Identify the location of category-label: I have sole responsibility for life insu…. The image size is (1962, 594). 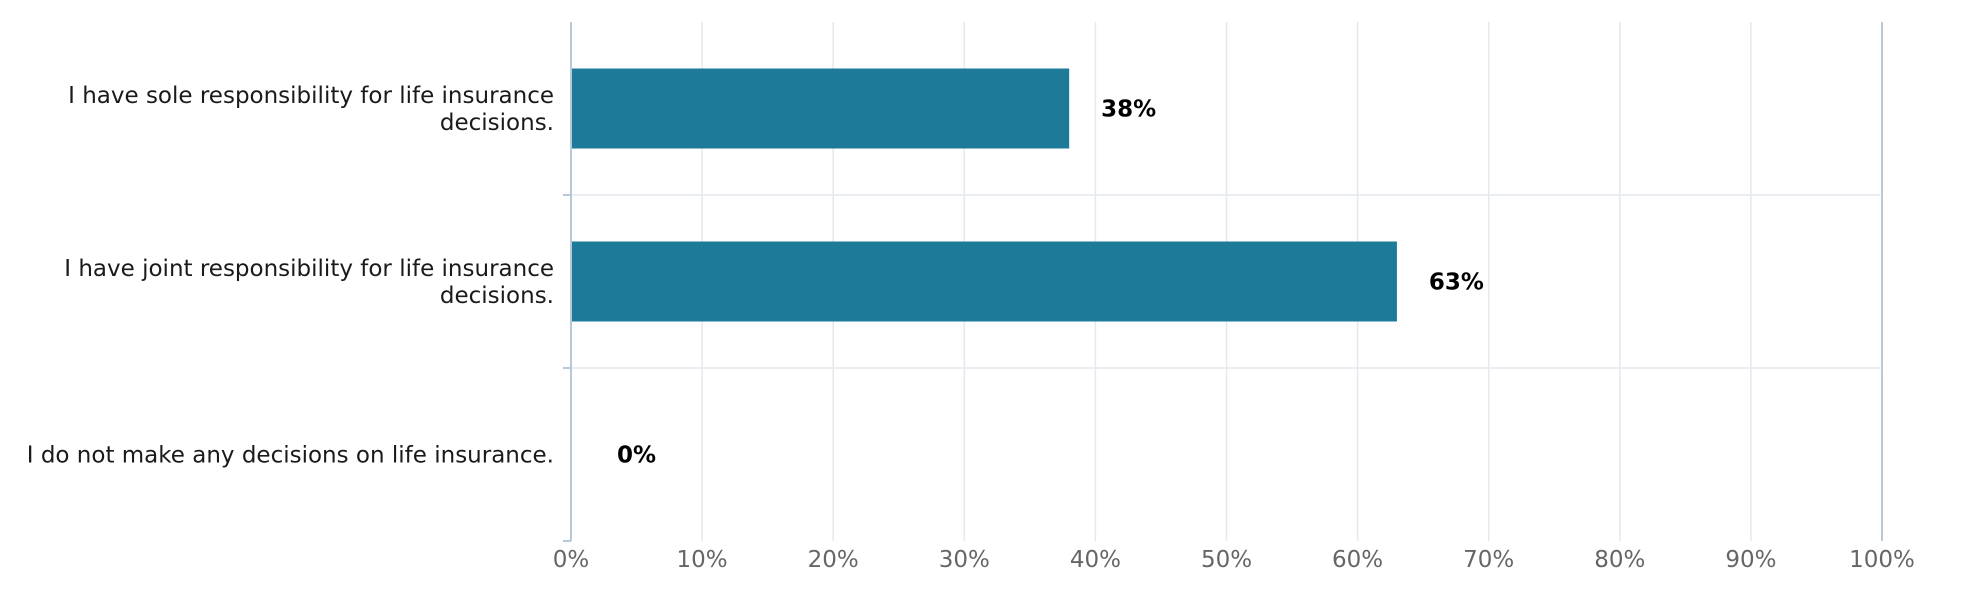
(311, 96).